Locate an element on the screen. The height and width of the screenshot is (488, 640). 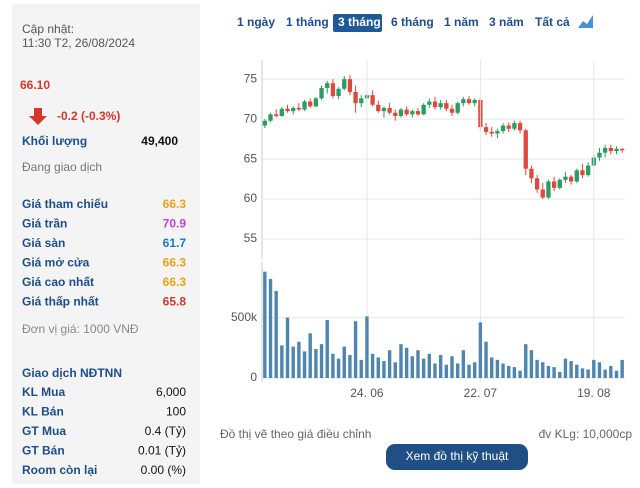
y-tick-label: 60 is located at coordinates (251, 198).